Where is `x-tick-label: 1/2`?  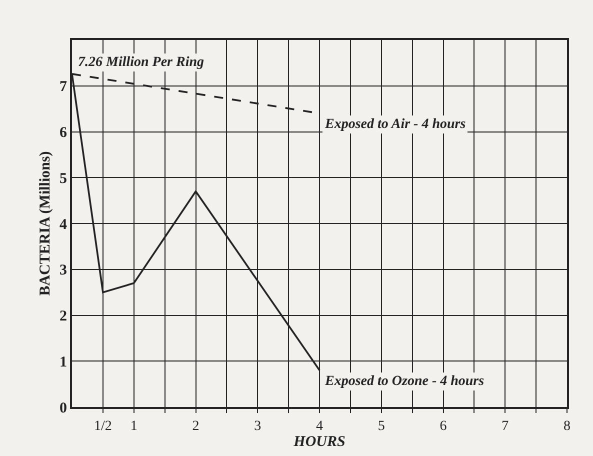 x-tick-label: 1/2 is located at coordinates (103, 426).